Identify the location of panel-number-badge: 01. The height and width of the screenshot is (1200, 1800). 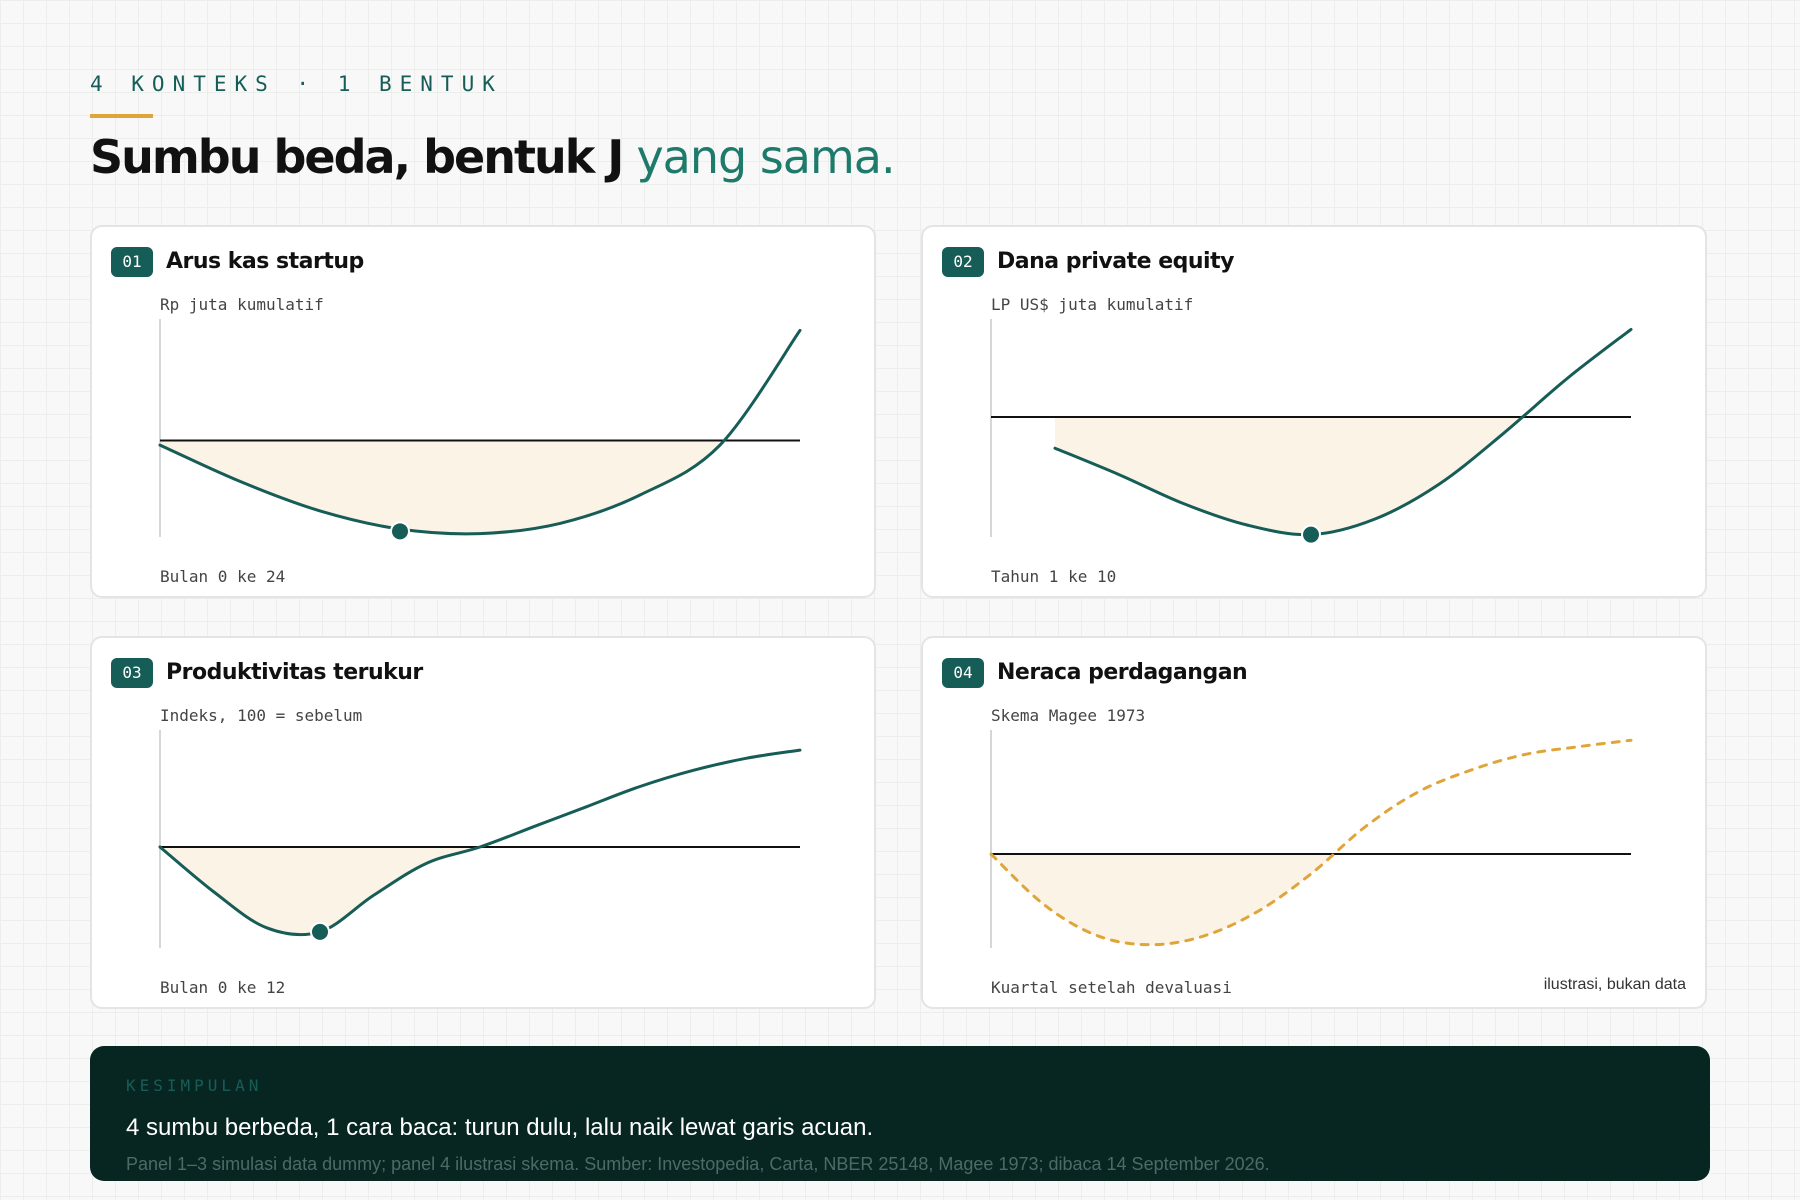
(132, 262).